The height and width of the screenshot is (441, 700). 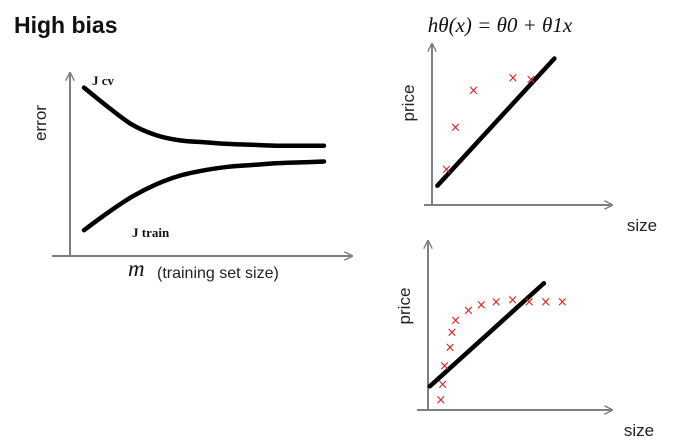 What do you see at coordinates (40, 123) in the screenshot?
I see `y-axis-label: error` at bounding box center [40, 123].